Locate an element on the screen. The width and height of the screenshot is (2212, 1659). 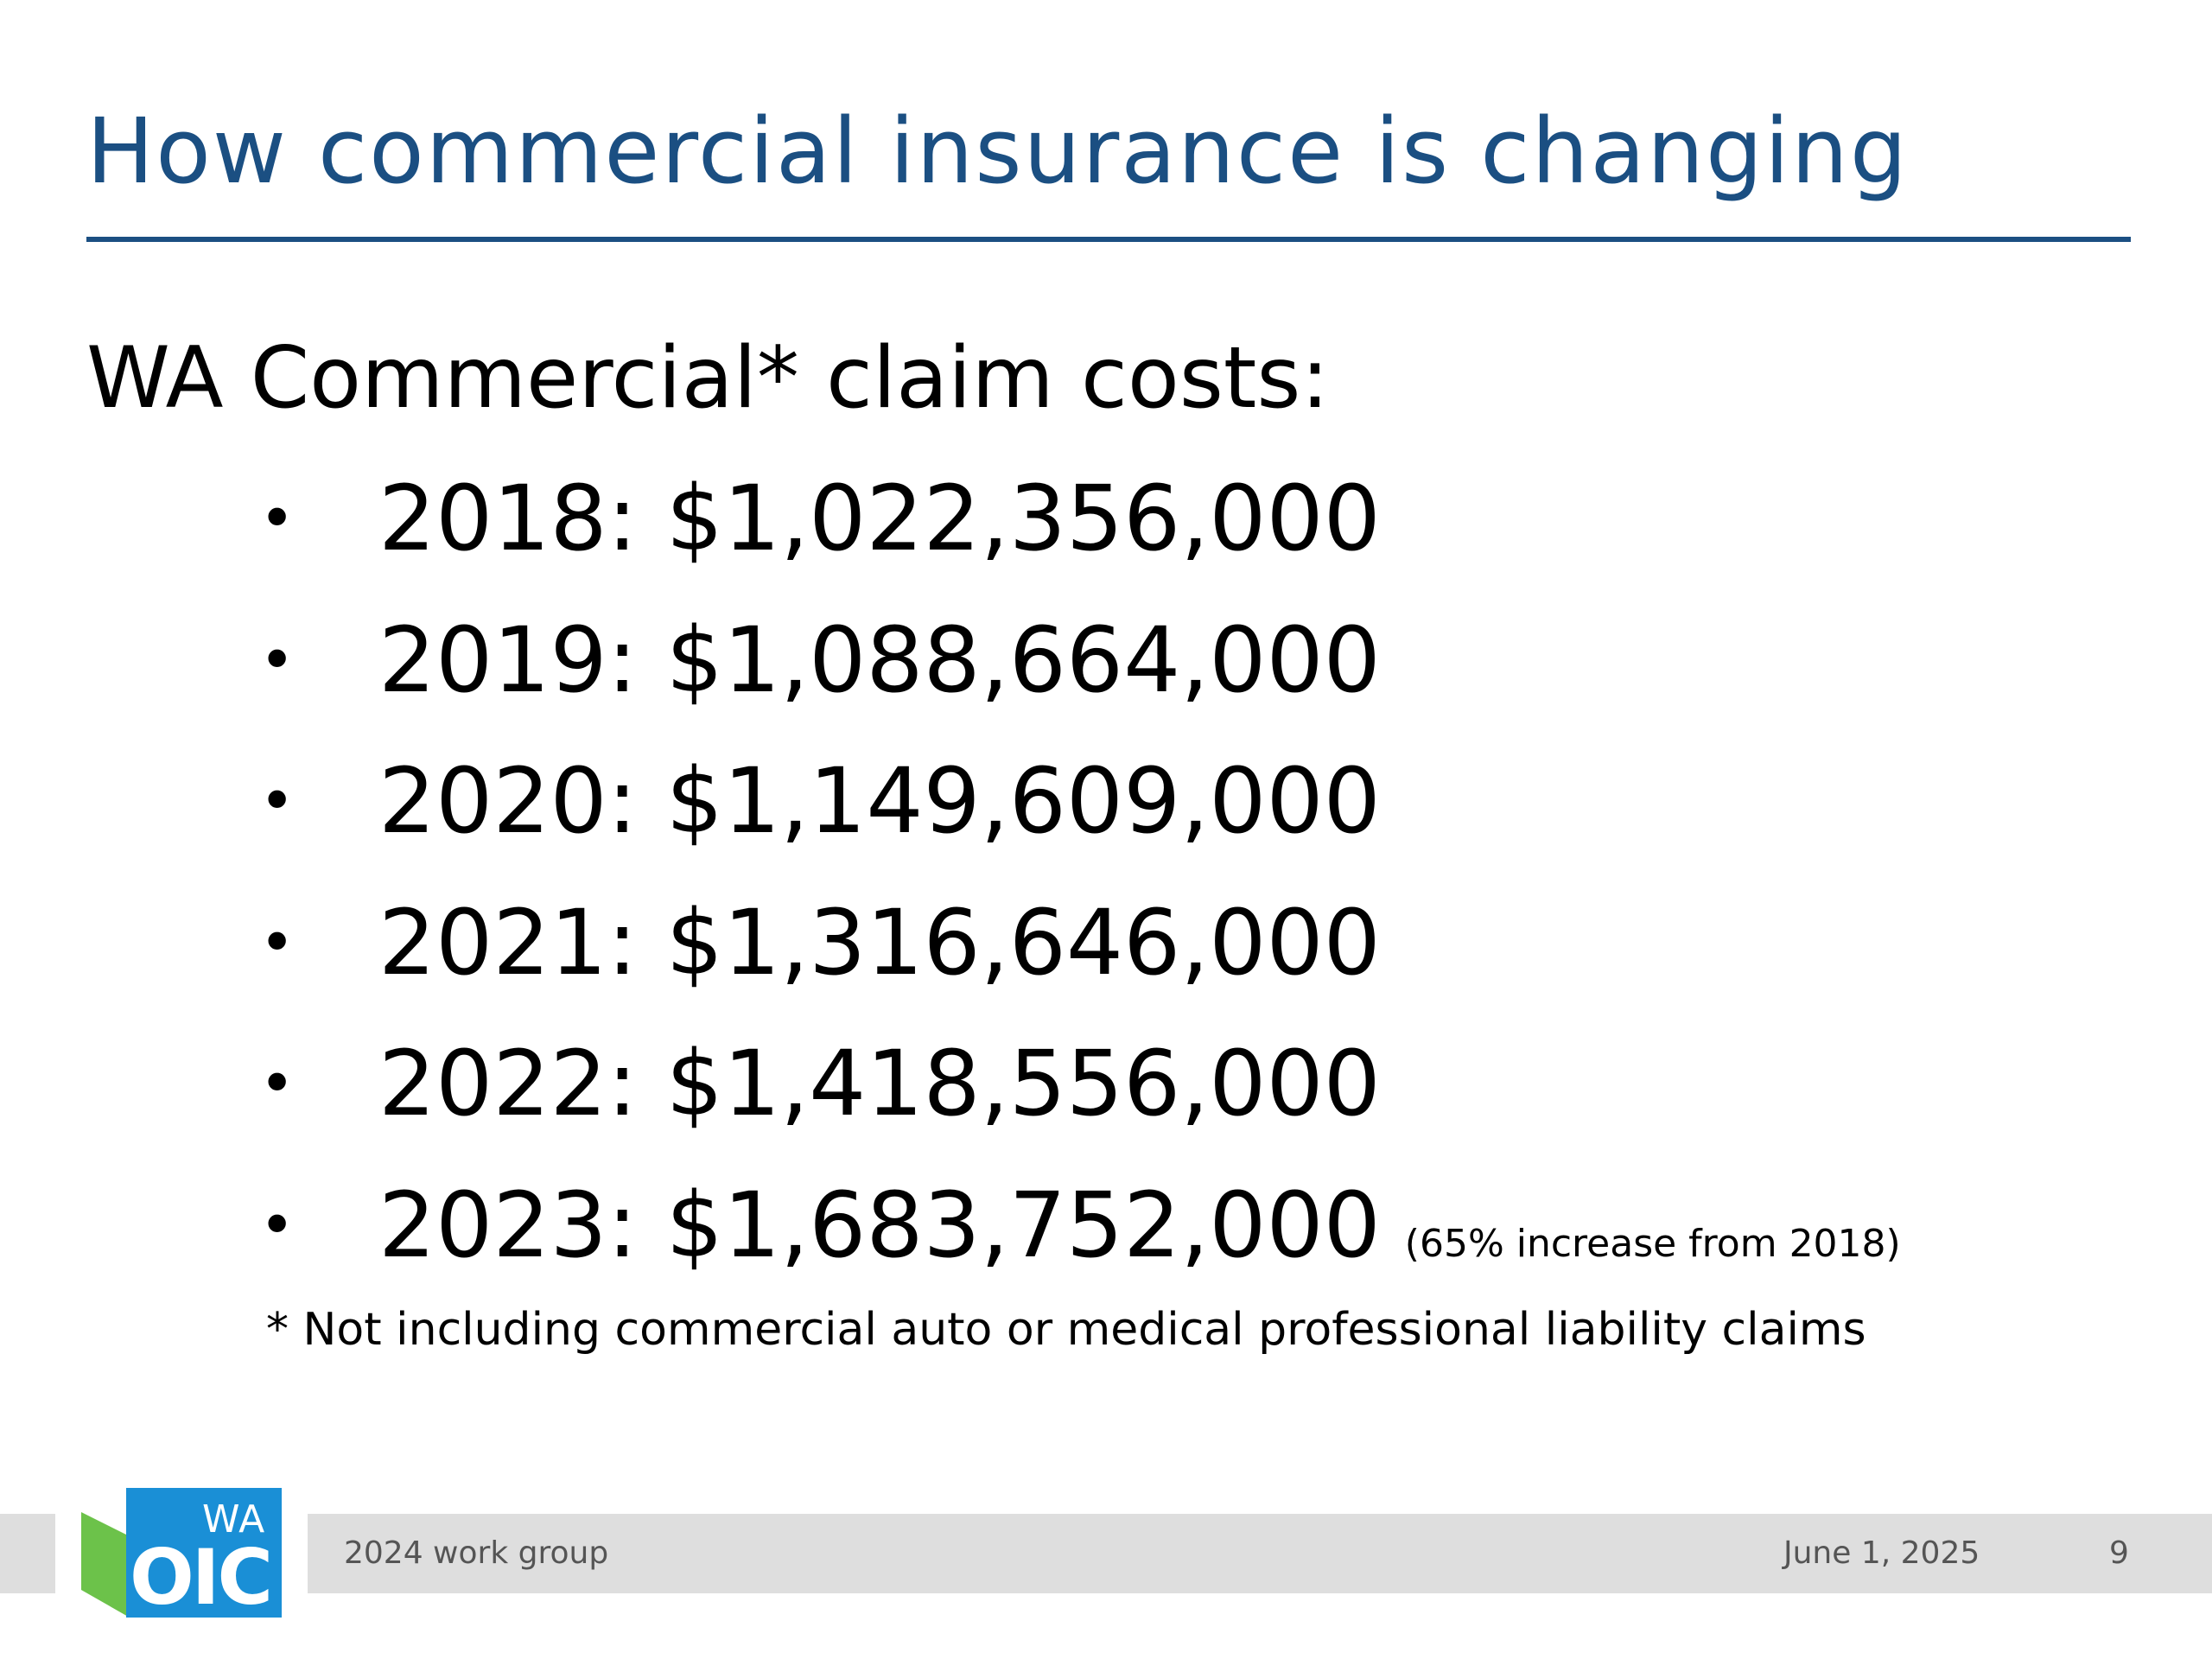
wa-oic-logo: WA OIC is located at coordinates (181, 1553).